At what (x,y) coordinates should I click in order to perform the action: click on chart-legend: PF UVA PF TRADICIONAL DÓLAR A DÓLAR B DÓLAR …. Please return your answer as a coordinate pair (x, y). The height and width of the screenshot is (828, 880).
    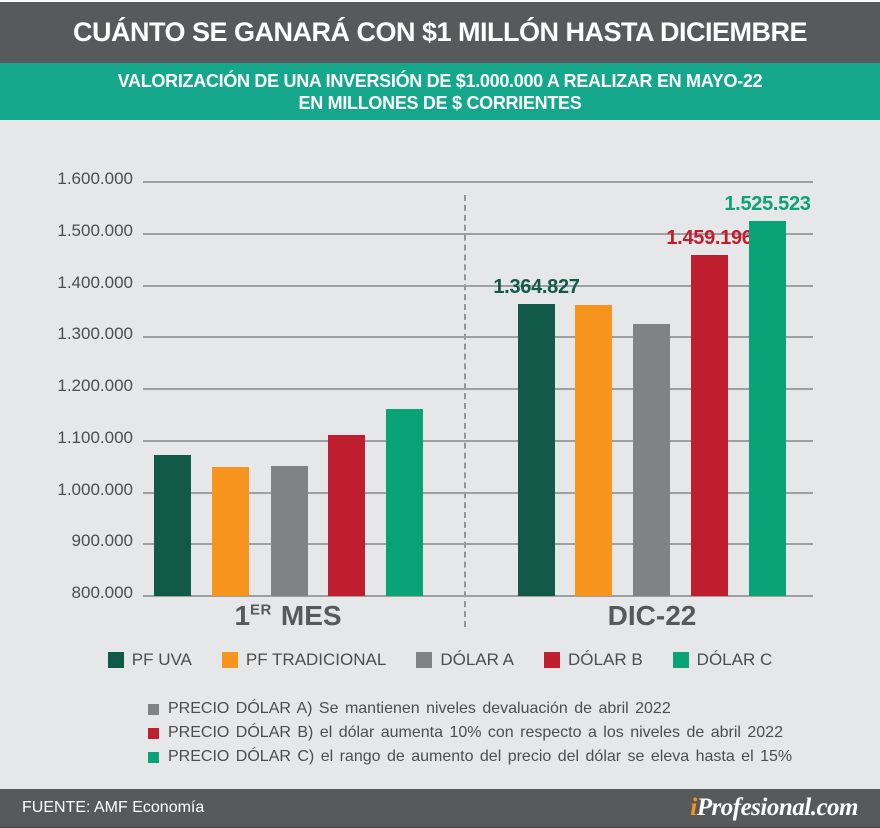
    Looking at the image, I should click on (440, 660).